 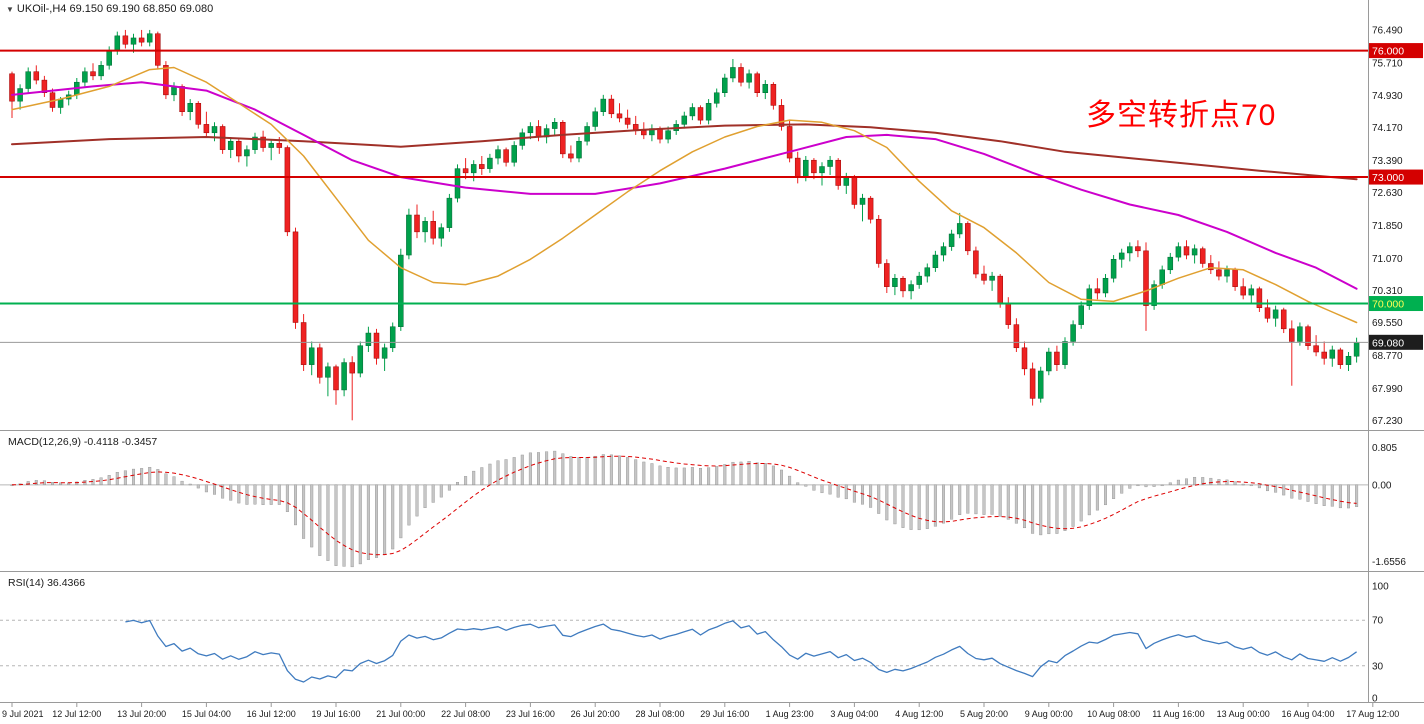 I want to click on svg-text: 0, so click(x=1375, y=699).